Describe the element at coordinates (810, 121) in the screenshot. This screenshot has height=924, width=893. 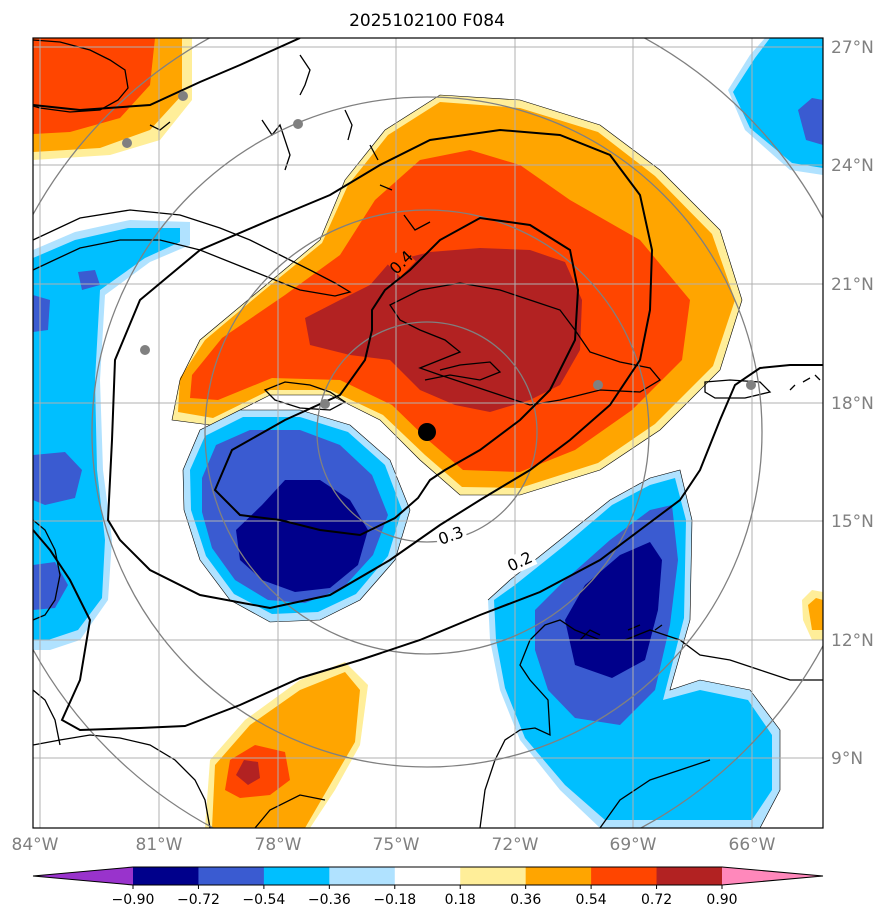
I see `negative-anomaly-blue-ne` at that location.